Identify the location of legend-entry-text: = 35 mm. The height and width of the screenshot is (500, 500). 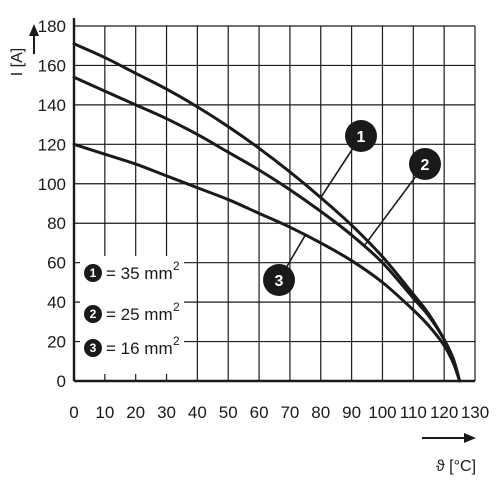
(139, 273).